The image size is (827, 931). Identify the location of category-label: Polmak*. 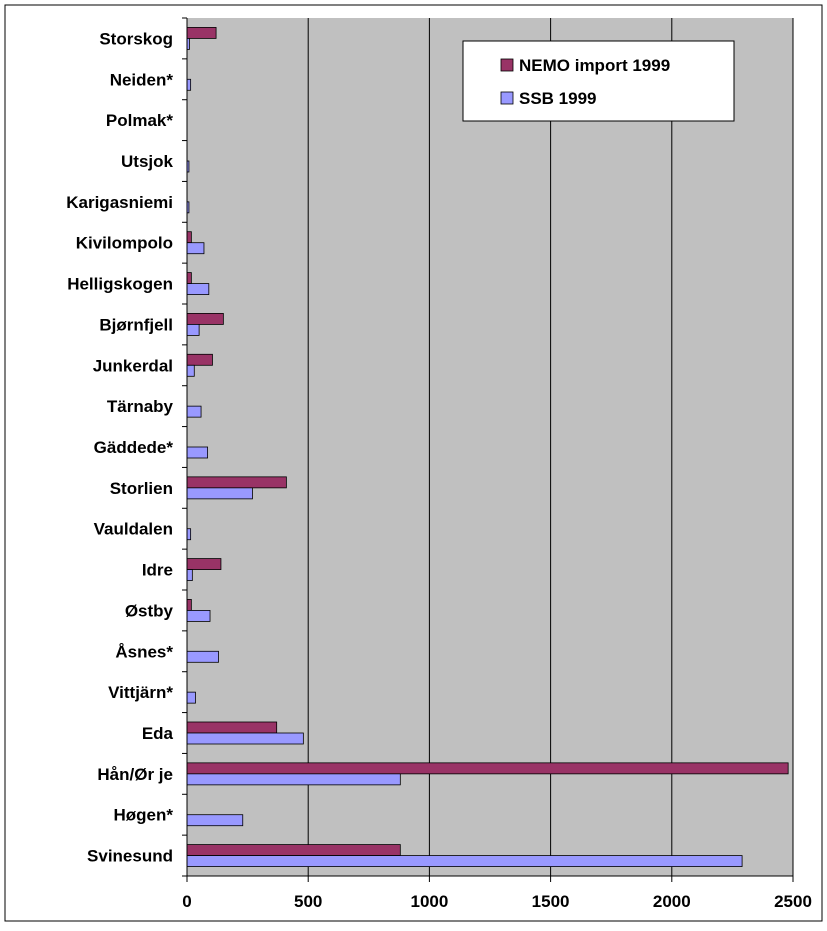
(139, 120).